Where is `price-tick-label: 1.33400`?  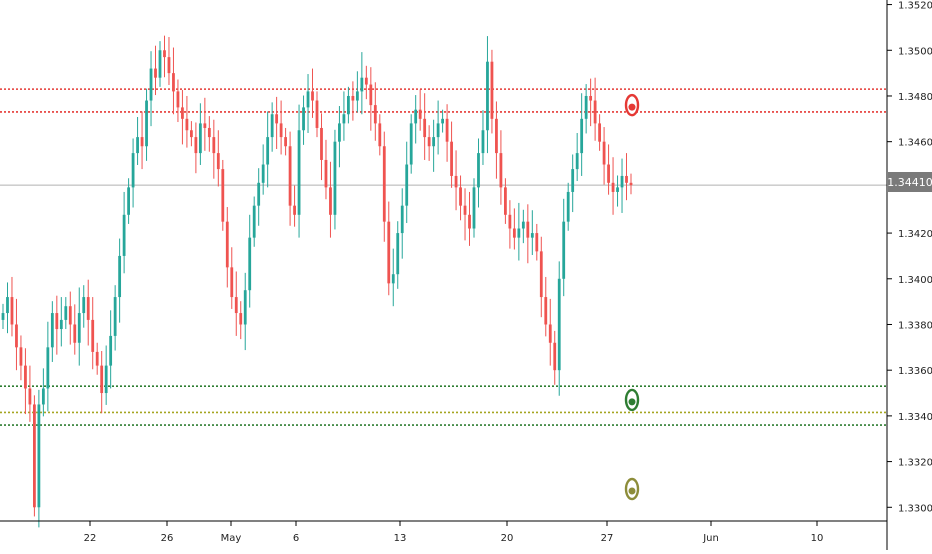 price-tick-label: 1.33400 is located at coordinates (915, 417).